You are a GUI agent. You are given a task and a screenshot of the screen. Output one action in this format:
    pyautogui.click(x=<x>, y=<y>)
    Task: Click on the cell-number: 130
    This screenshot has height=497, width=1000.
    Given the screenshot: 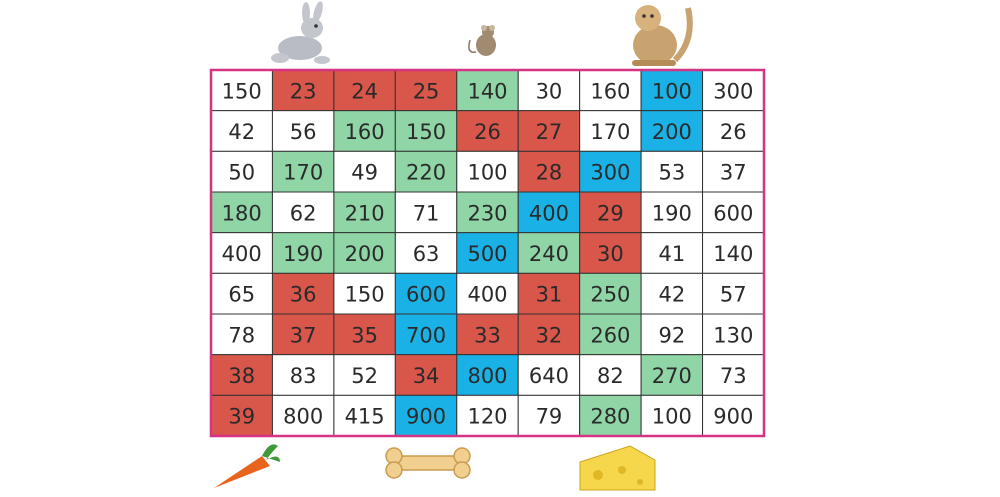 What is the action you would take?
    pyautogui.click(x=733, y=335)
    